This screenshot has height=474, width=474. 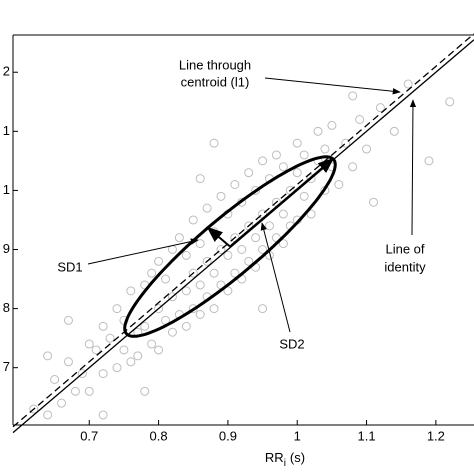 What do you see at coordinates (404, 248) in the screenshot?
I see `annotation: Line of` at bounding box center [404, 248].